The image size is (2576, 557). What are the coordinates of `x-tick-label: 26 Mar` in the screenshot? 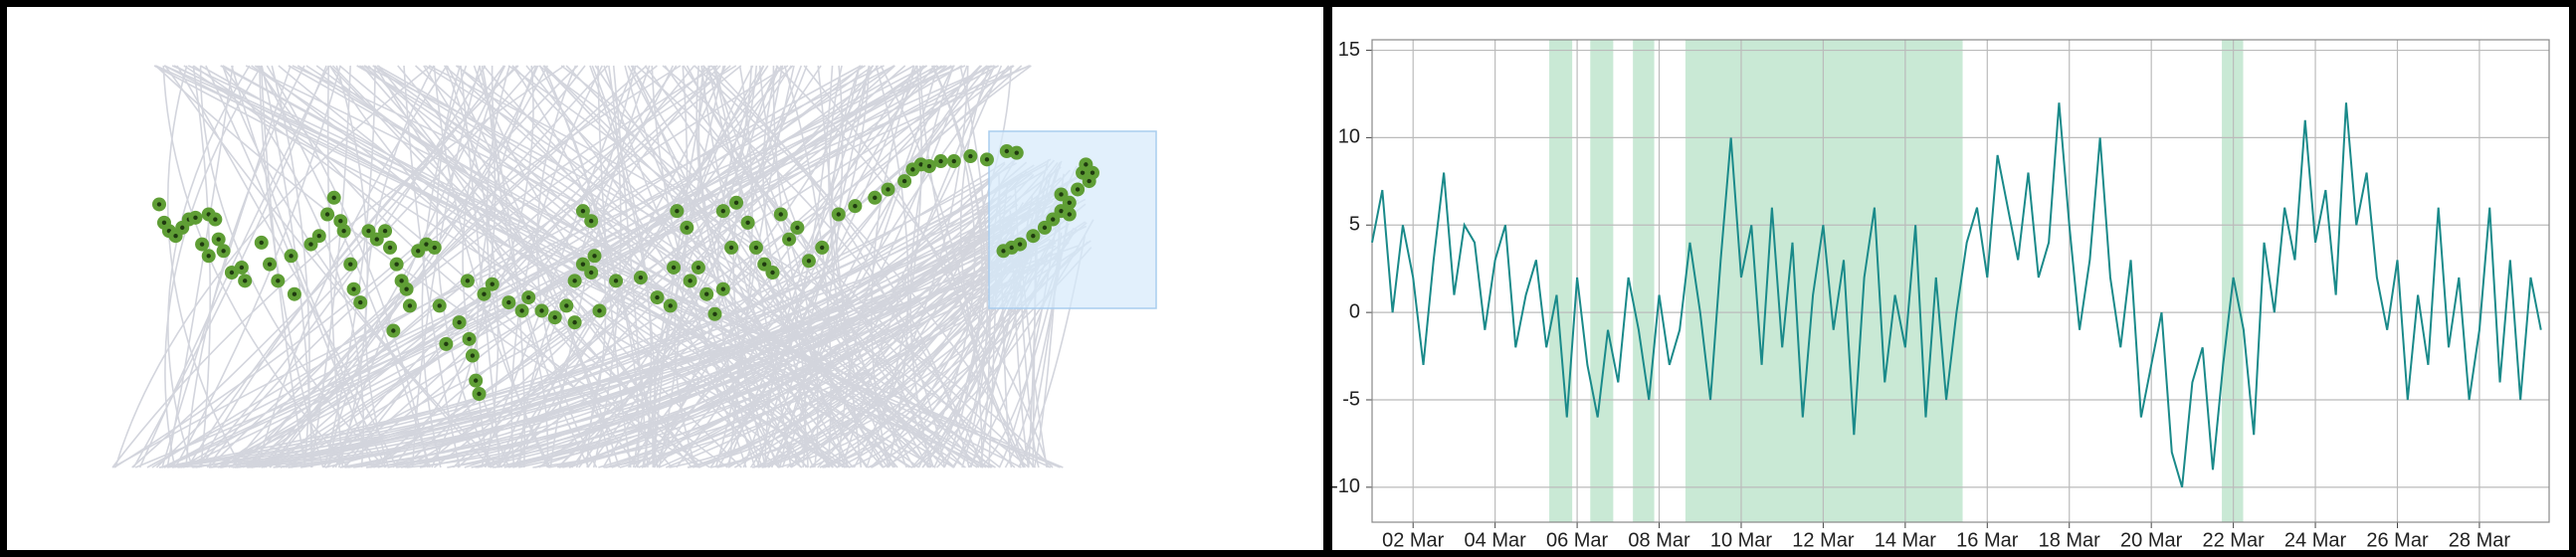 It's located at (2397, 540).